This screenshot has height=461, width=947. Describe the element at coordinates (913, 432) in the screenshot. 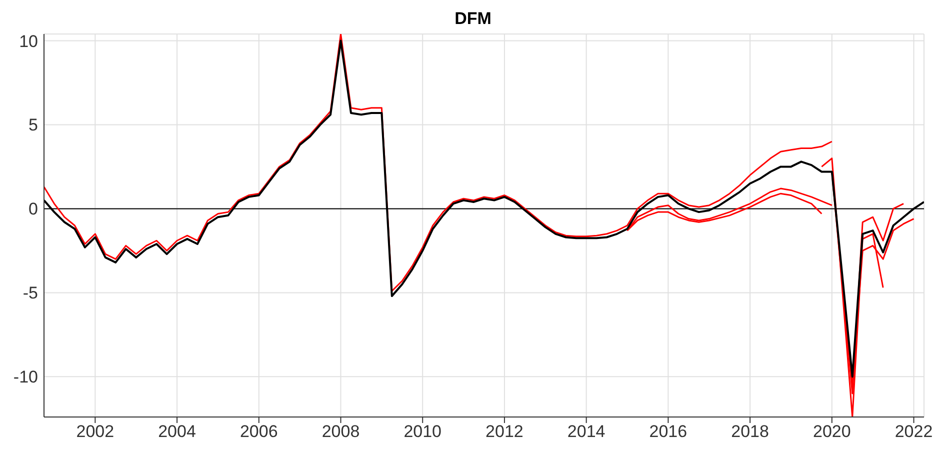

I see `x-tick-label: 2022` at that location.